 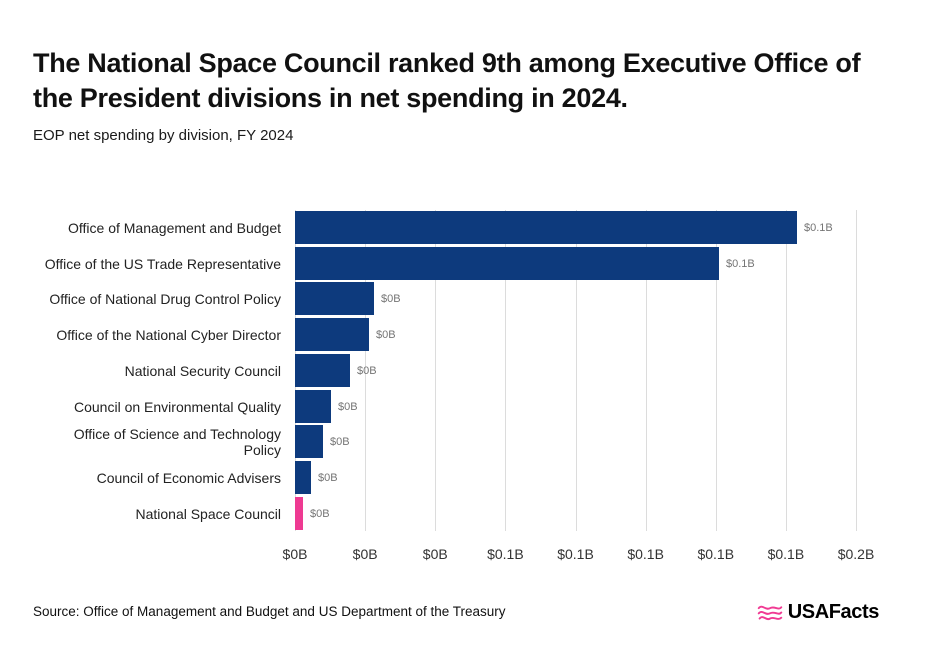 What do you see at coordinates (174, 227) in the screenshot?
I see `category-label: Office of Management and Budget` at bounding box center [174, 227].